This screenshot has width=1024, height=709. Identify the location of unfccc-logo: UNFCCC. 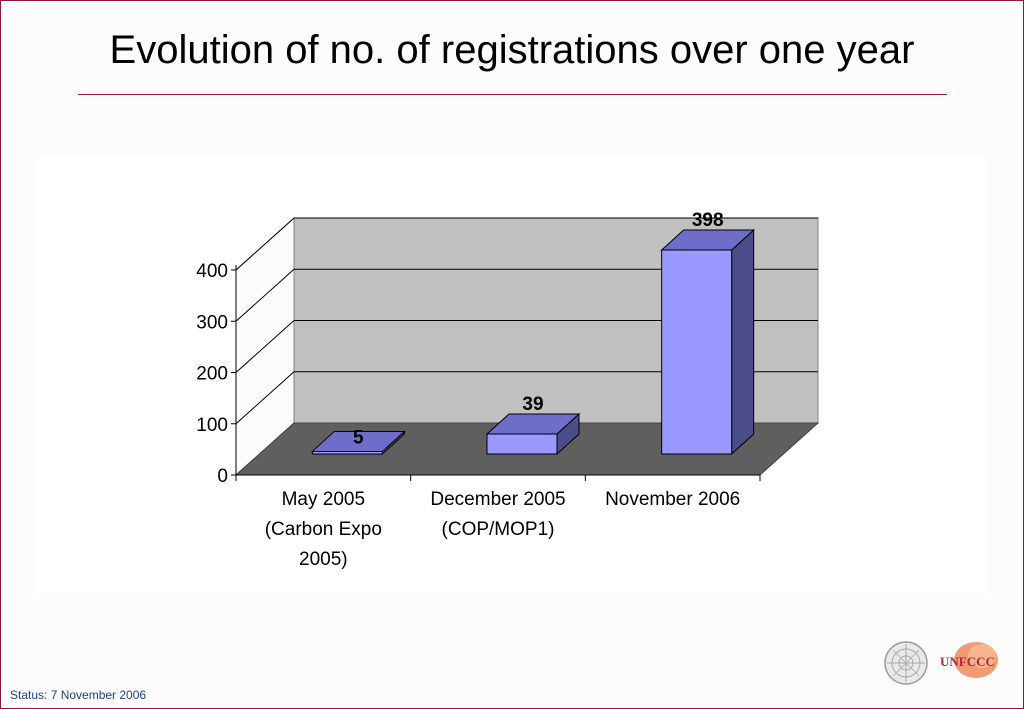
(969, 660).